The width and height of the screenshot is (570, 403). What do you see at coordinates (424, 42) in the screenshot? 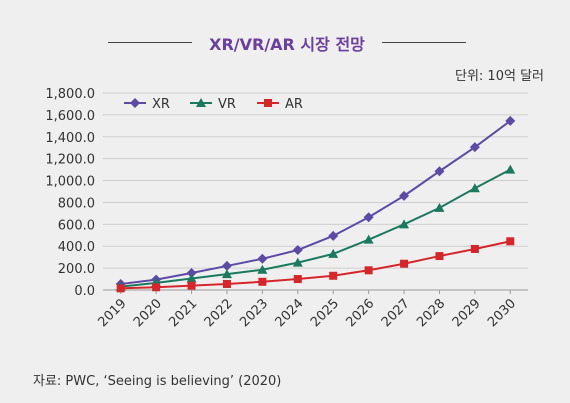
I see `title-rule-right` at bounding box center [424, 42].